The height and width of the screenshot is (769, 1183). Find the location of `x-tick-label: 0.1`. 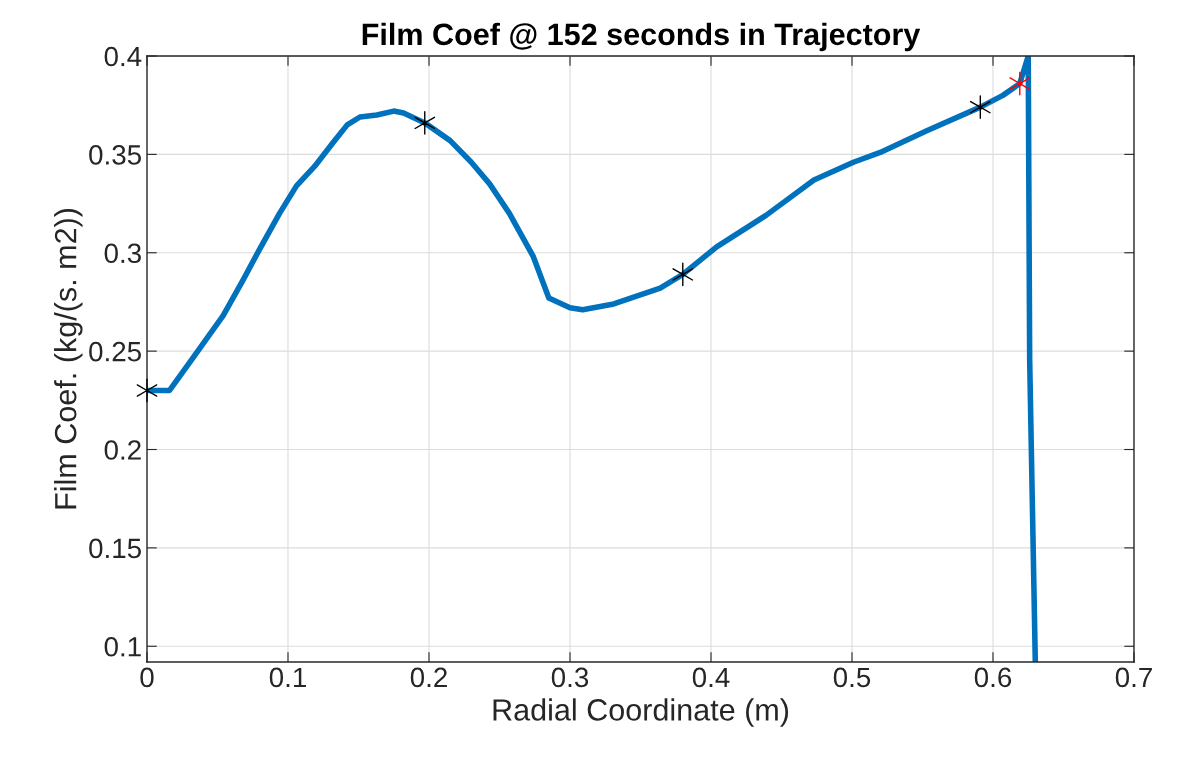

x-tick-label: 0.1 is located at coordinates (287, 677).